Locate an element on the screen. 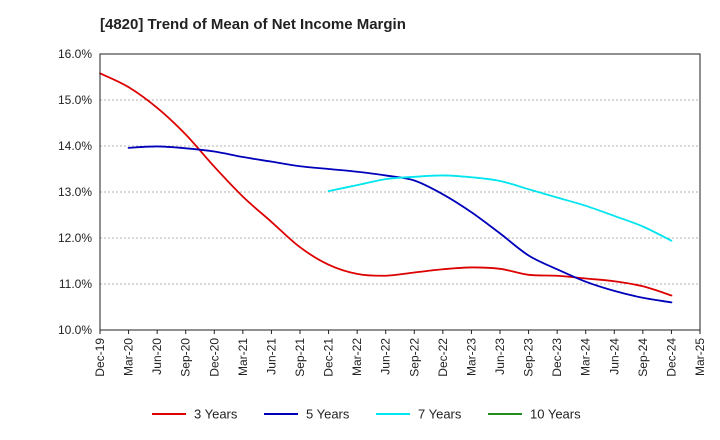 The width and height of the screenshot is (720, 440). y-tick-label: 13.0% is located at coordinates (75, 192).